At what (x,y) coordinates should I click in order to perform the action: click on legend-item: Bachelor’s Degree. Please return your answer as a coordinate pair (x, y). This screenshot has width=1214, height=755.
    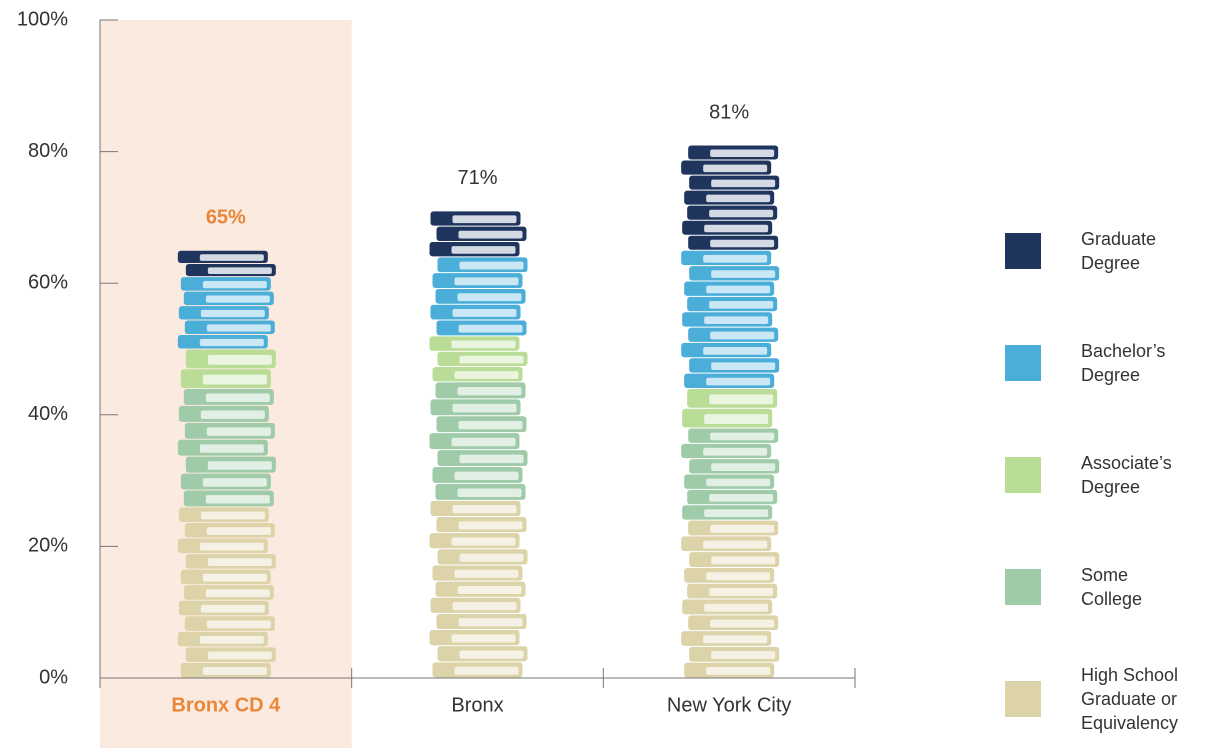
    Looking at the image, I should click on (1105, 363).